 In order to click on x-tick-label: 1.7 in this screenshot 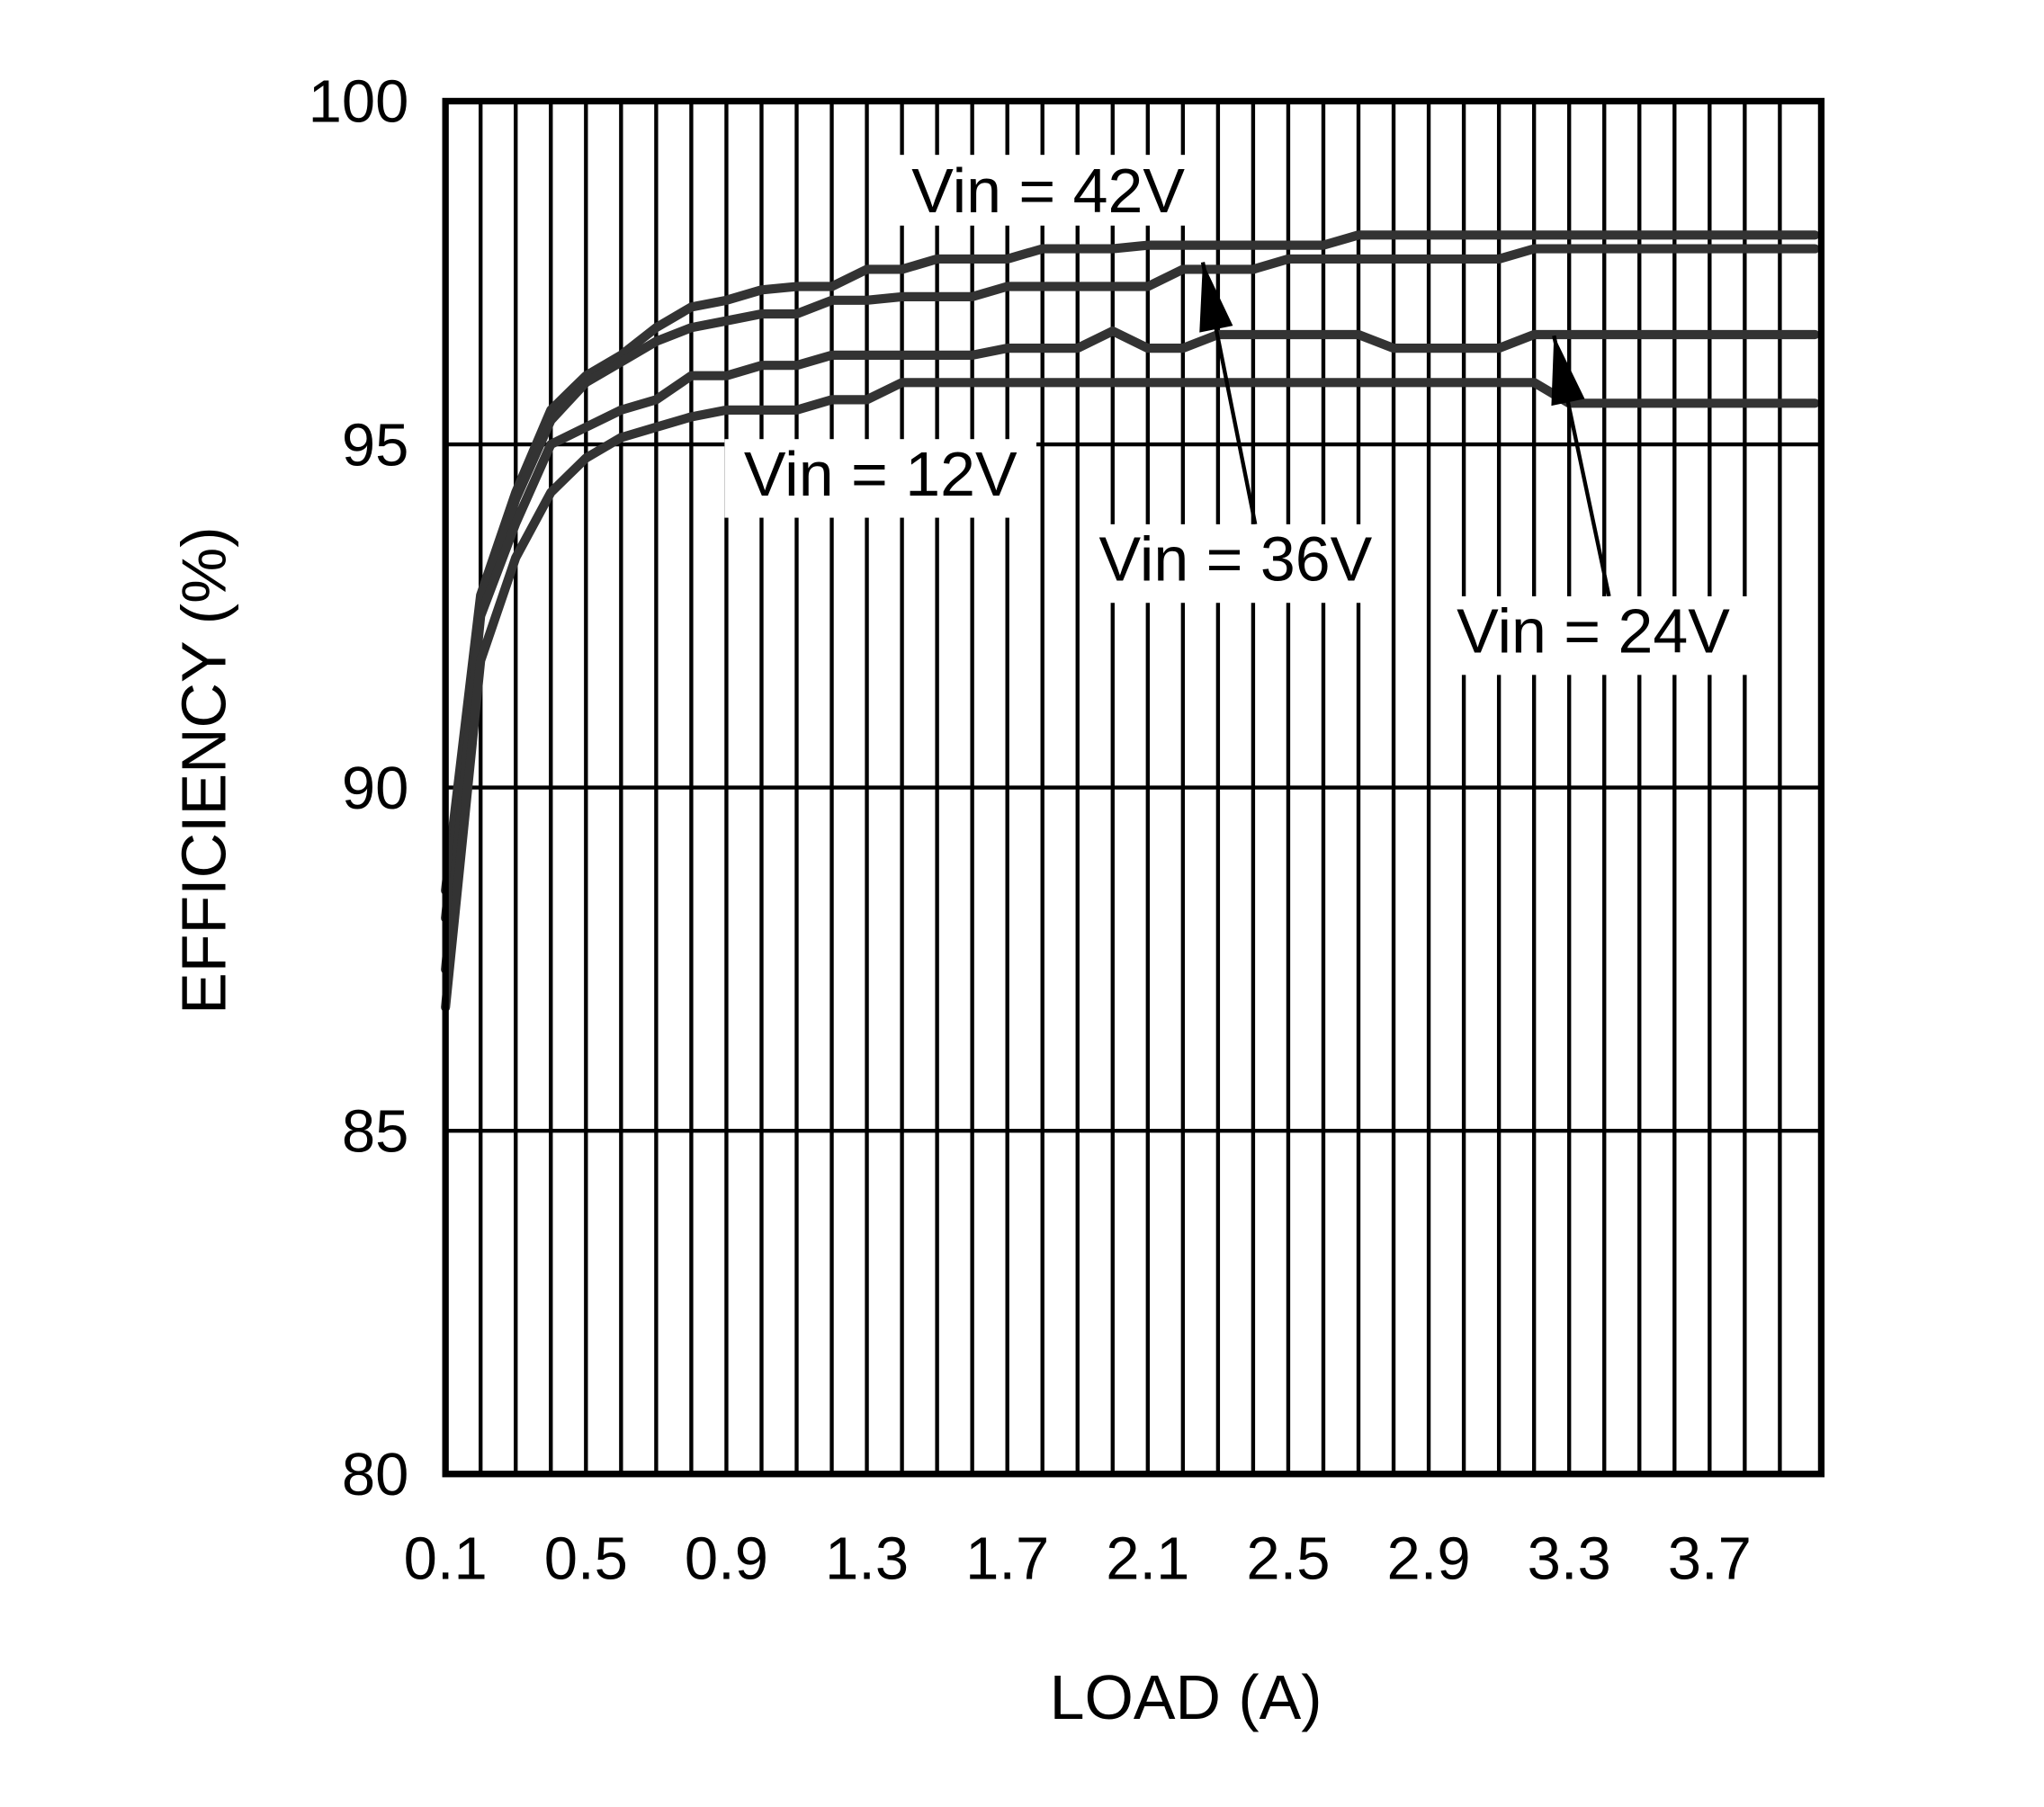, I will do `click(1007, 1558)`.